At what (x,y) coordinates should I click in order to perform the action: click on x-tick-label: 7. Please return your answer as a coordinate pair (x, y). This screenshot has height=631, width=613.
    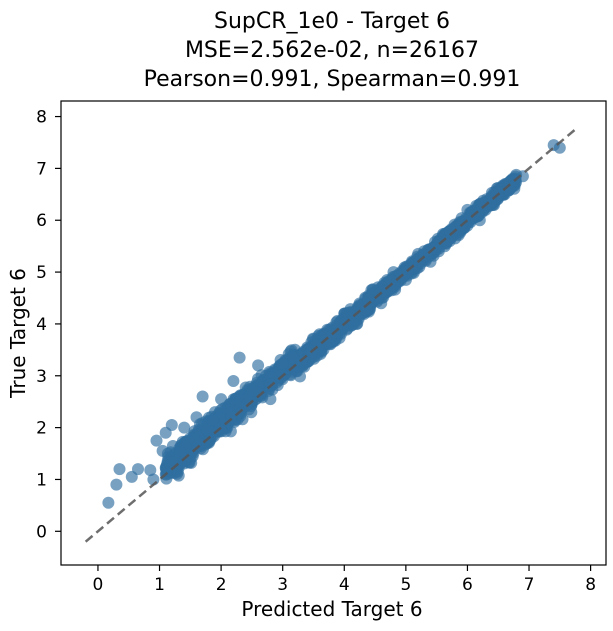
    Looking at the image, I should click on (529, 585).